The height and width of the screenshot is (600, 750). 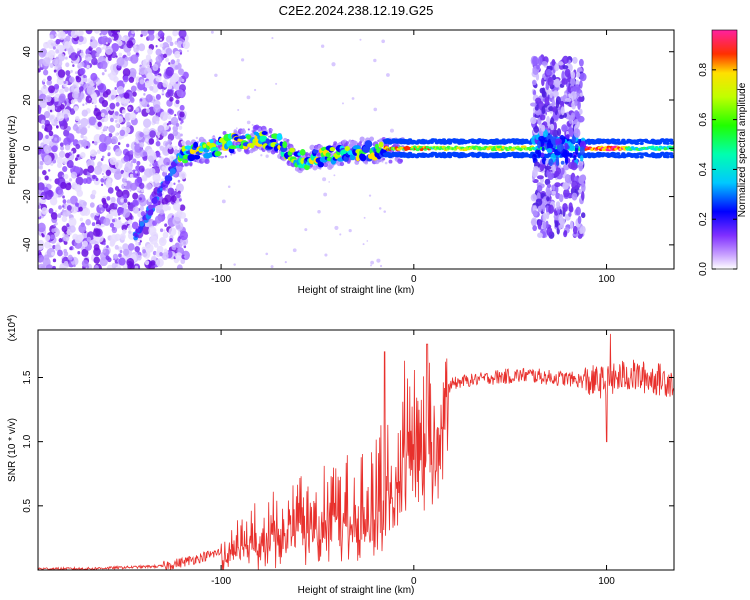 I want to click on snr-ylabel: SNR (10 * v/v), so click(x=12, y=450).